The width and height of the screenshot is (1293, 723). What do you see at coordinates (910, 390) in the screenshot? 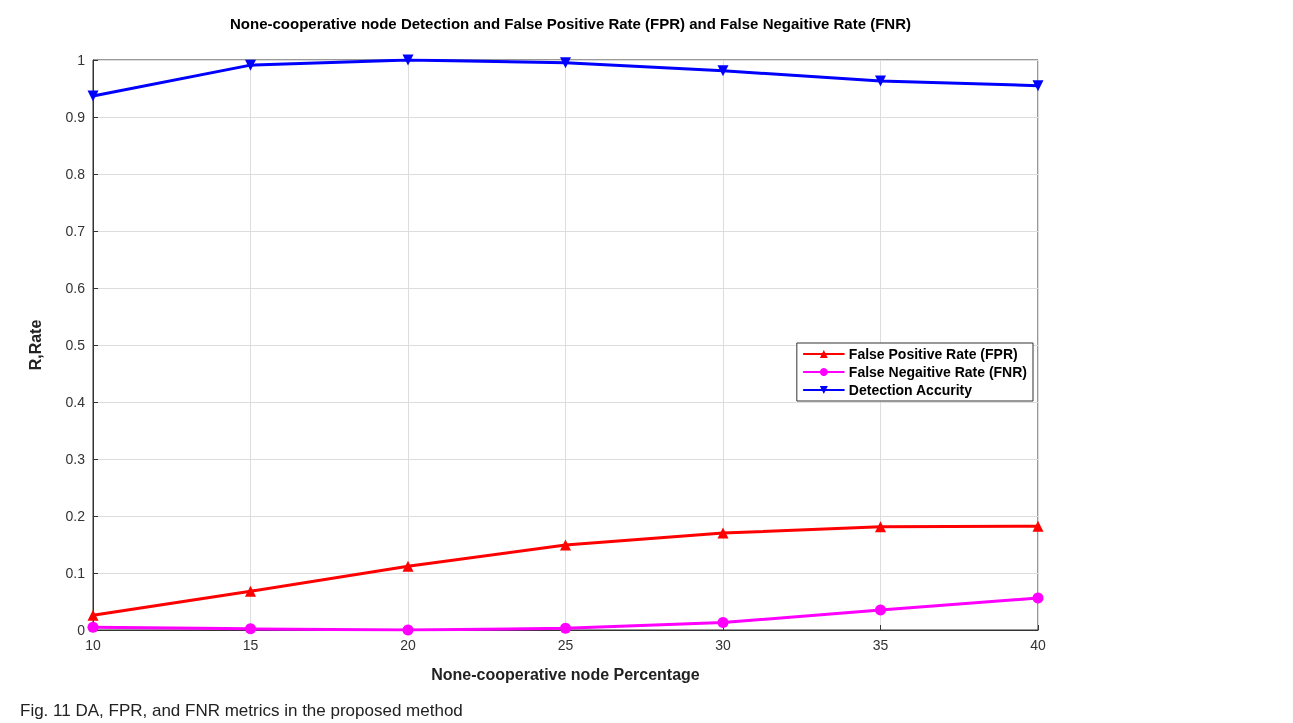
I see `legend-label: Detection Accurity` at bounding box center [910, 390].